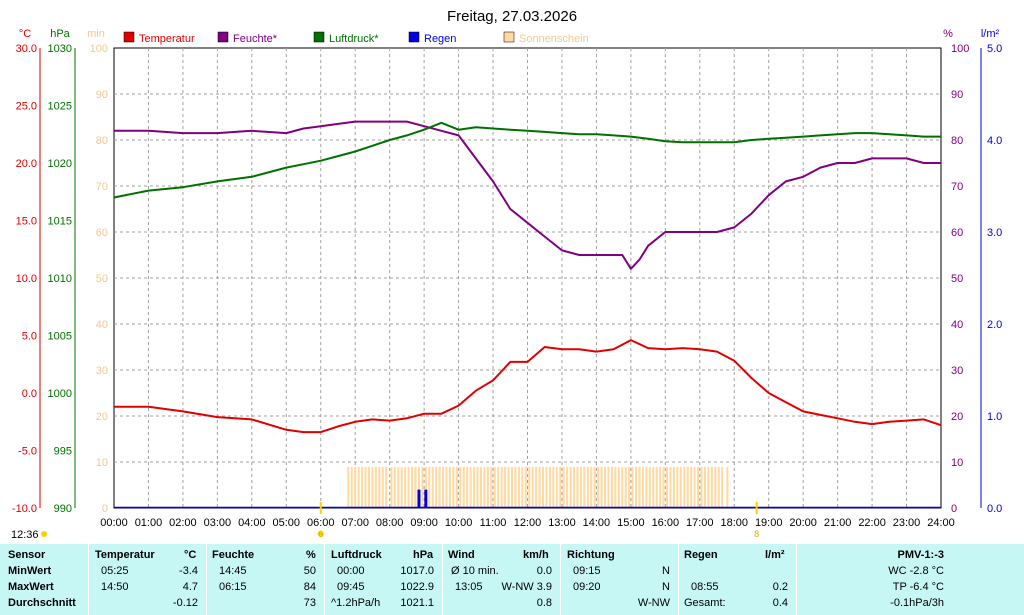 The image size is (1024, 615). What do you see at coordinates (60, 279) in the screenshot?
I see `tick-pressure: 1010` at bounding box center [60, 279].